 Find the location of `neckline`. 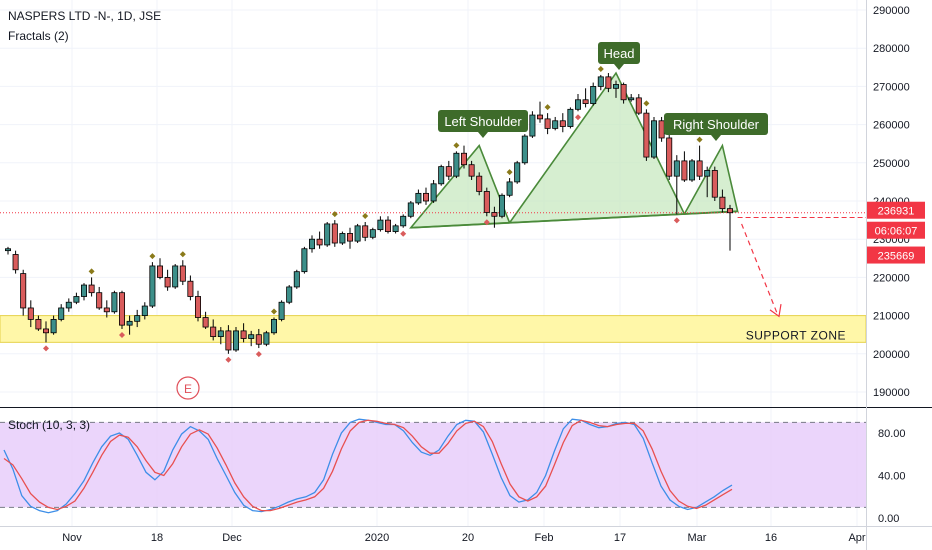

neckline is located at coordinates (574, 219).